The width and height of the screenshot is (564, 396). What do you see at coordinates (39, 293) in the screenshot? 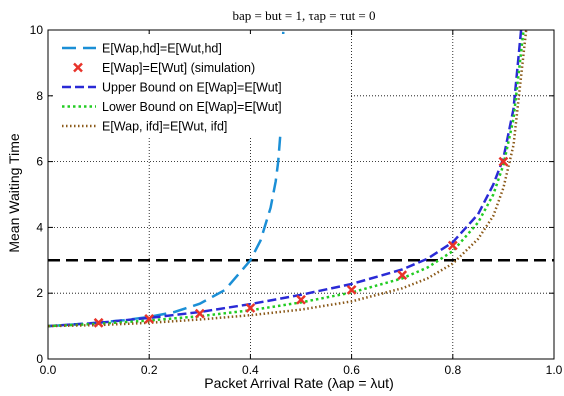
I see `y-tick-label: 2` at bounding box center [39, 293].